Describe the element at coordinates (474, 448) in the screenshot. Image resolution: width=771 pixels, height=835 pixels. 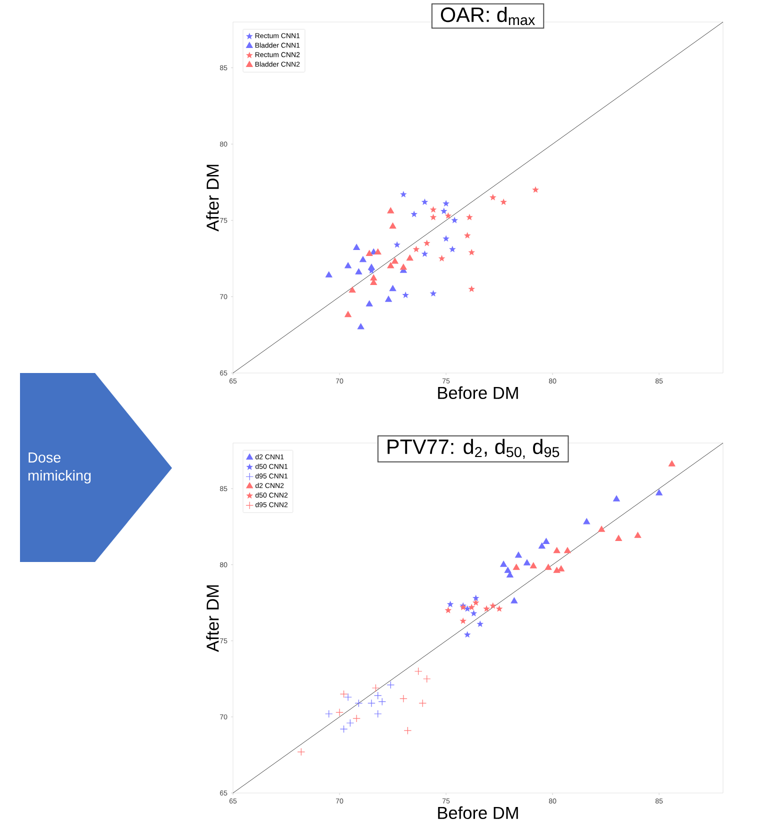
I see `chart-title: PTV77: d$_{2}$, d$_{50,}$ d$_{95}$` at that location.